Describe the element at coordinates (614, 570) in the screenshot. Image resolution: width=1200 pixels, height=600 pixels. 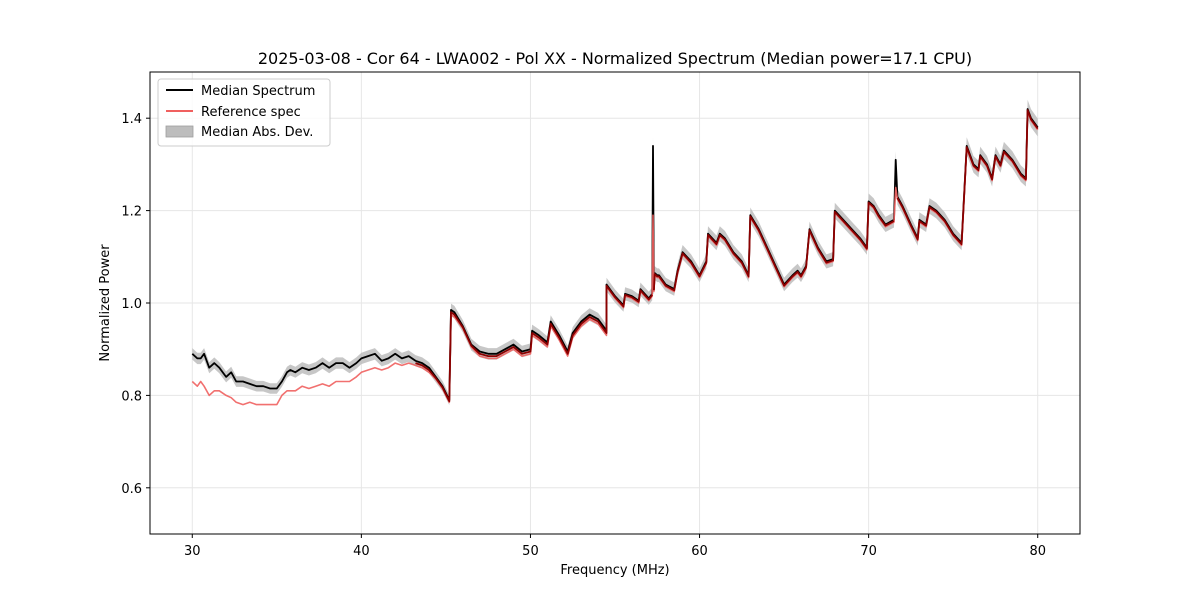
I see `x-axis-label: Frequency (MHz)` at that location.